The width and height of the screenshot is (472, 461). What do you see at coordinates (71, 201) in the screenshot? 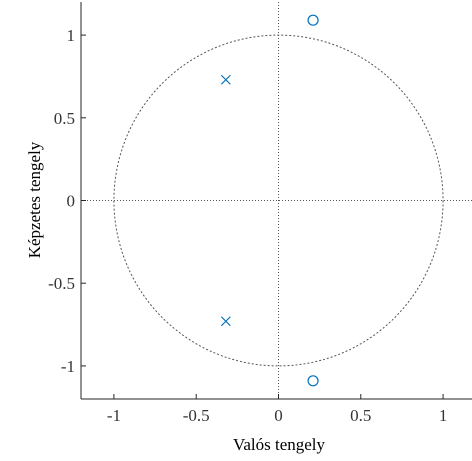
I see `y-tick-label: 0` at bounding box center [71, 201].